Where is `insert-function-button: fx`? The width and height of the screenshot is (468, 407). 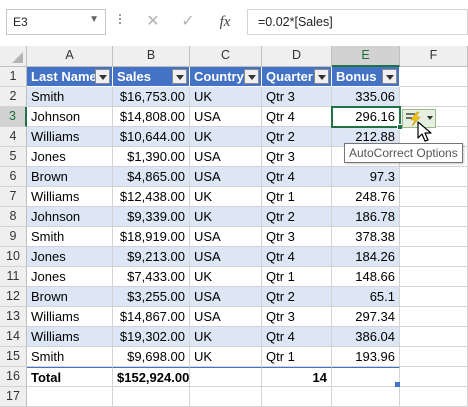 insert-function-button: fx is located at coordinates (225, 22).